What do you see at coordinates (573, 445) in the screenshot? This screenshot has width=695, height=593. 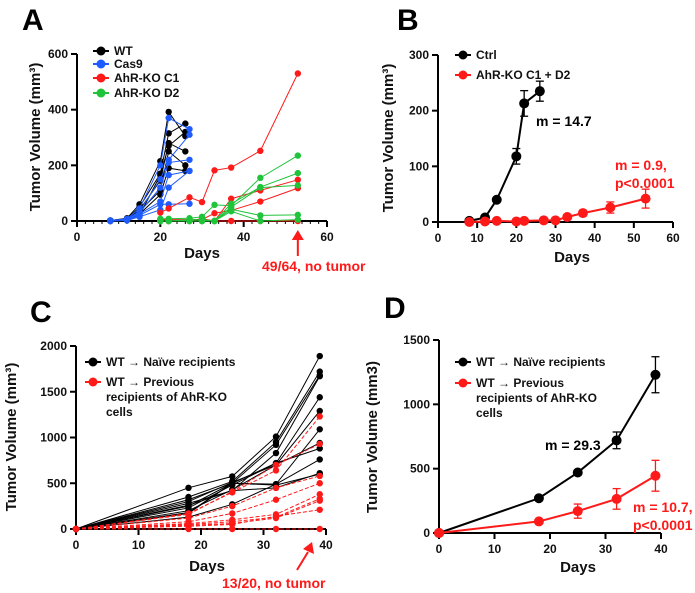 I see `slope-annotation: m = 29.3` at bounding box center [573, 445].